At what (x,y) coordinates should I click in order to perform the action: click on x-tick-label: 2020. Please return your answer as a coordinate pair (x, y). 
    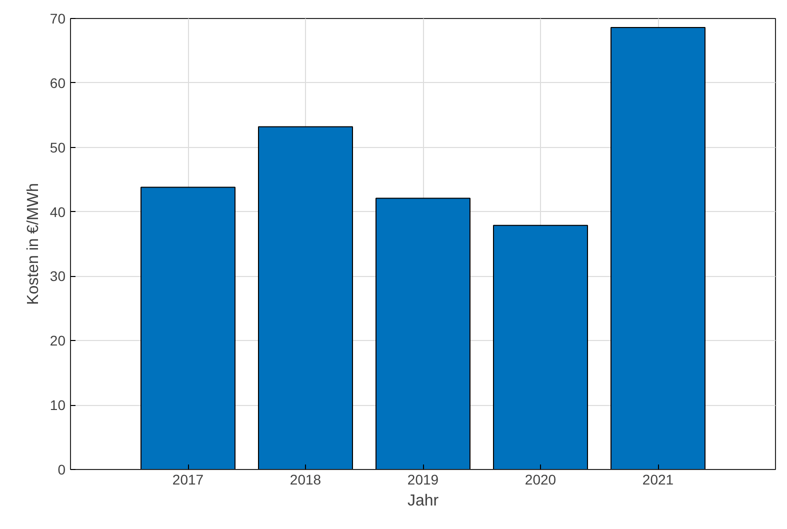
    Looking at the image, I should click on (540, 480).